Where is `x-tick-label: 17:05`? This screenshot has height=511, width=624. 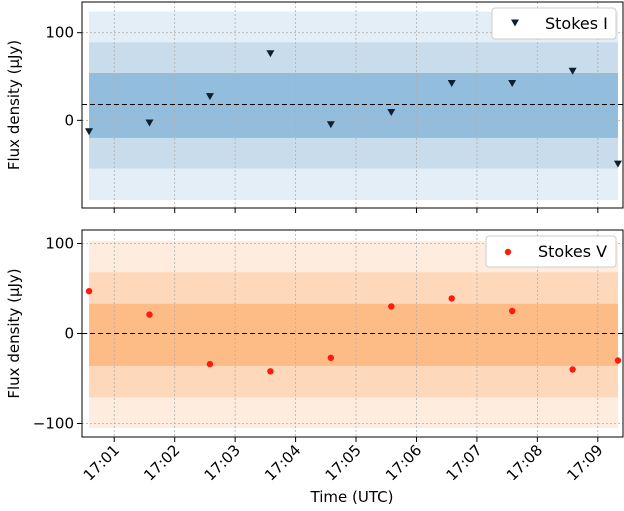 x-tick-label: 17:05 is located at coordinates (343, 462).